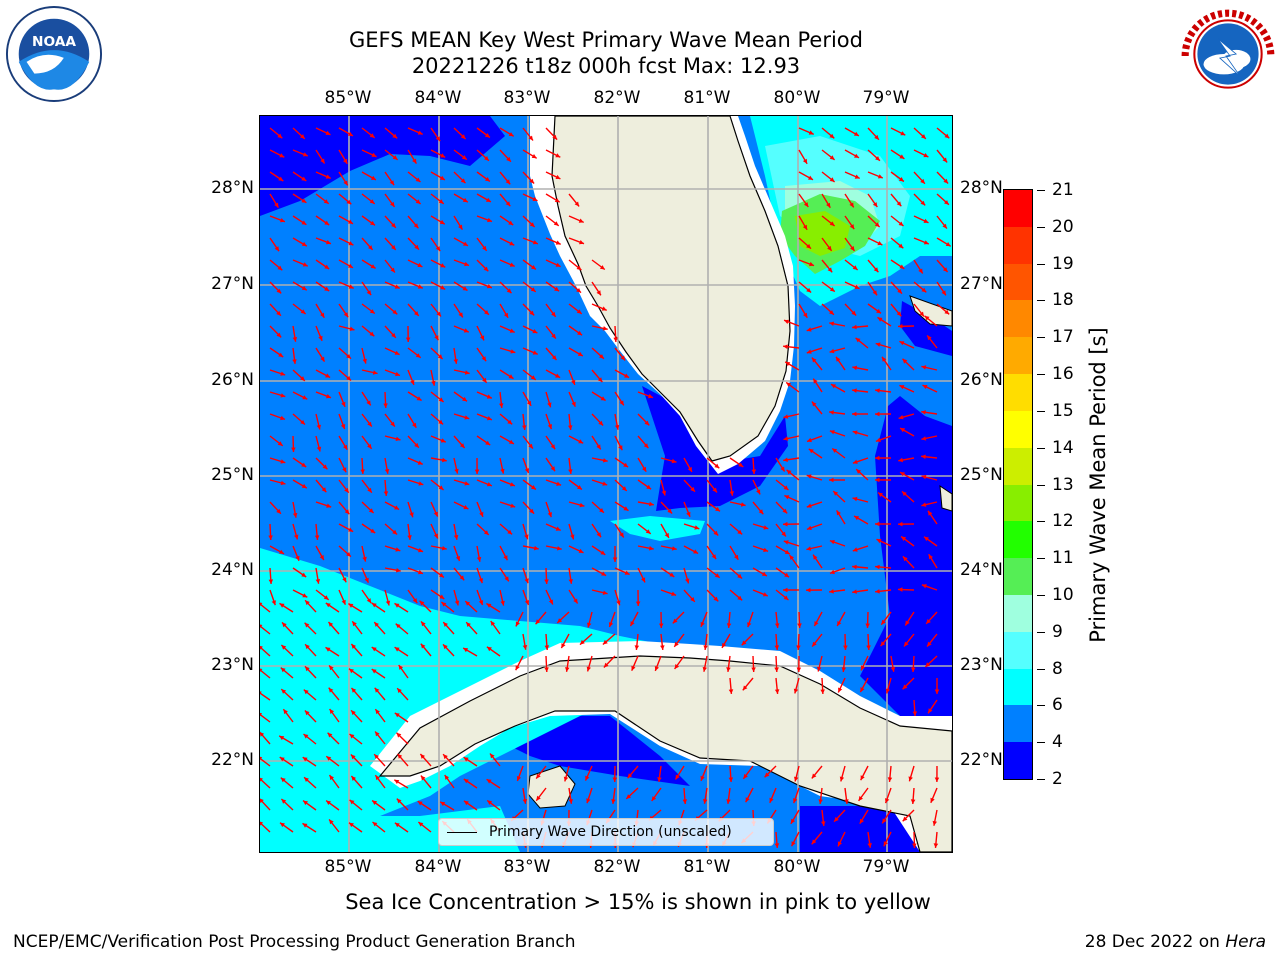 This screenshot has height=960, width=1280. What do you see at coordinates (438, 98) in the screenshot?
I see `lon-tick-top: 84°W` at bounding box center [438, 98].